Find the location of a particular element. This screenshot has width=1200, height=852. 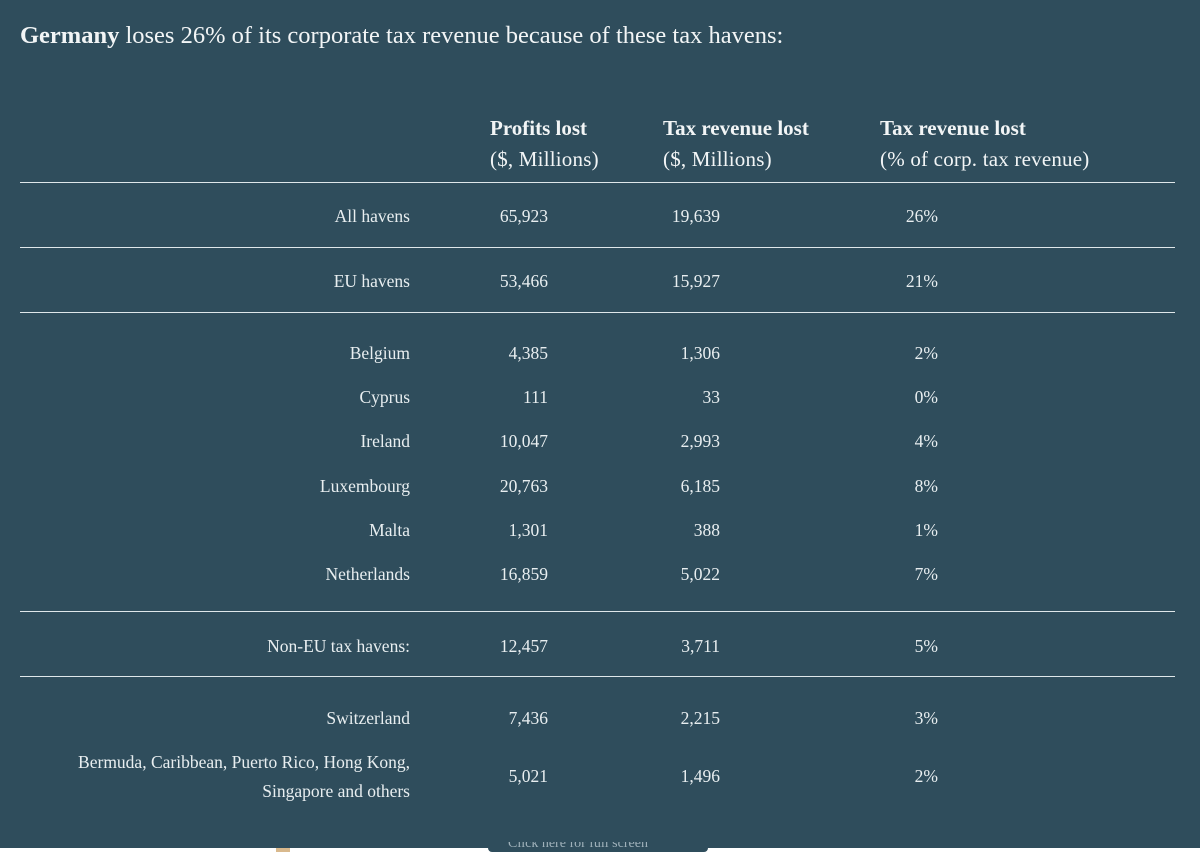

full-screen-button is located at coordinates (598, 847).